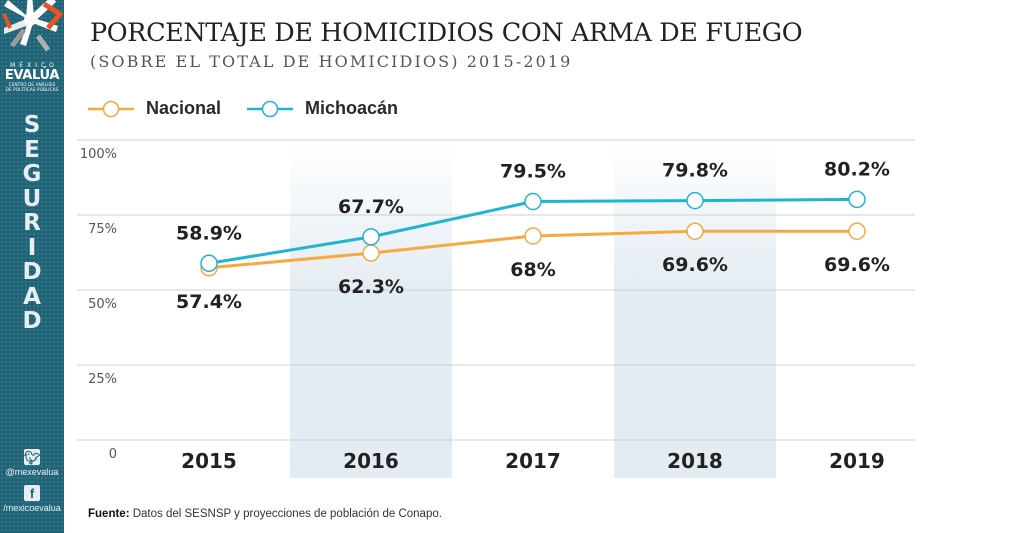 Image resolution: width=1024 pixels, height=533 pixels. What do you see at coordinates (111, 108) in the screenshot?
I see `legend-swatch-nacional-icon` at bounding box center [111, 108].